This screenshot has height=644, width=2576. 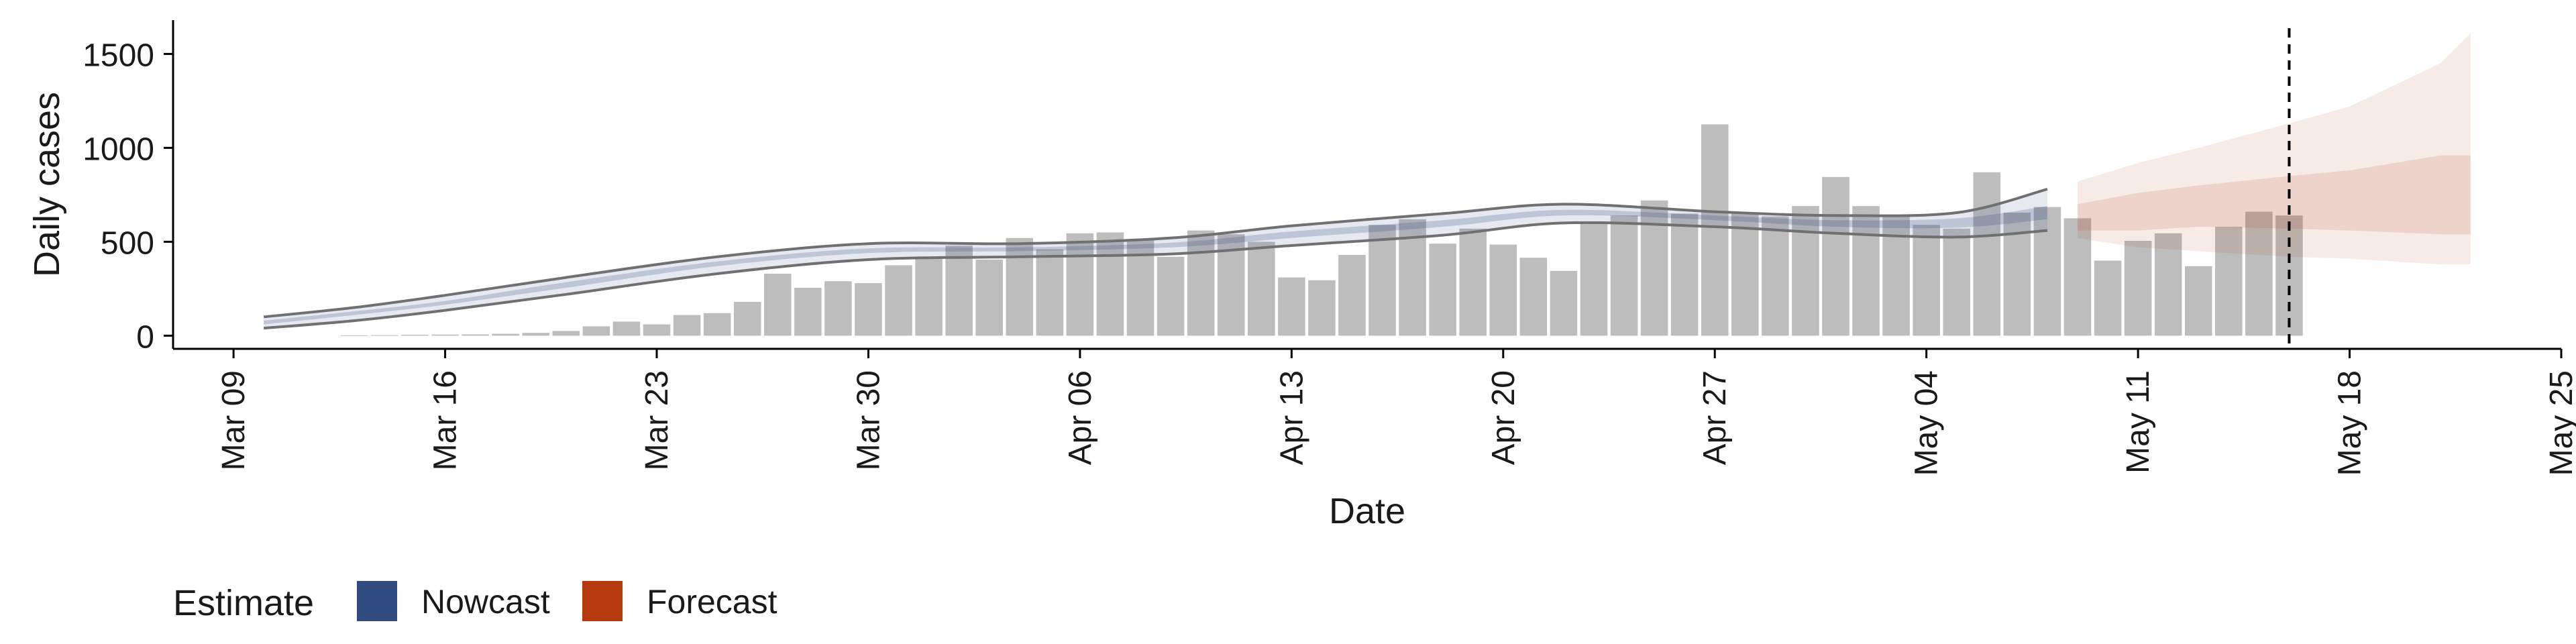 I want to click on x-tick-label: Mar 23, so click(x=657, y=420).